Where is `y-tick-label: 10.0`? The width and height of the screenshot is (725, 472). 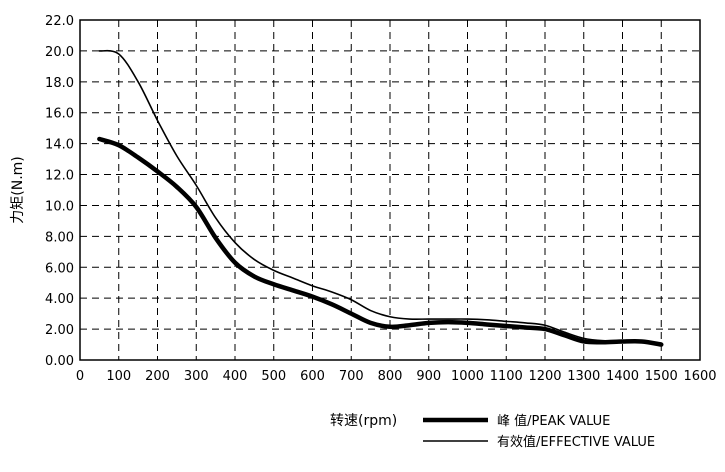 y-tick-label: 10.0 is located at coordinates (59, 206).